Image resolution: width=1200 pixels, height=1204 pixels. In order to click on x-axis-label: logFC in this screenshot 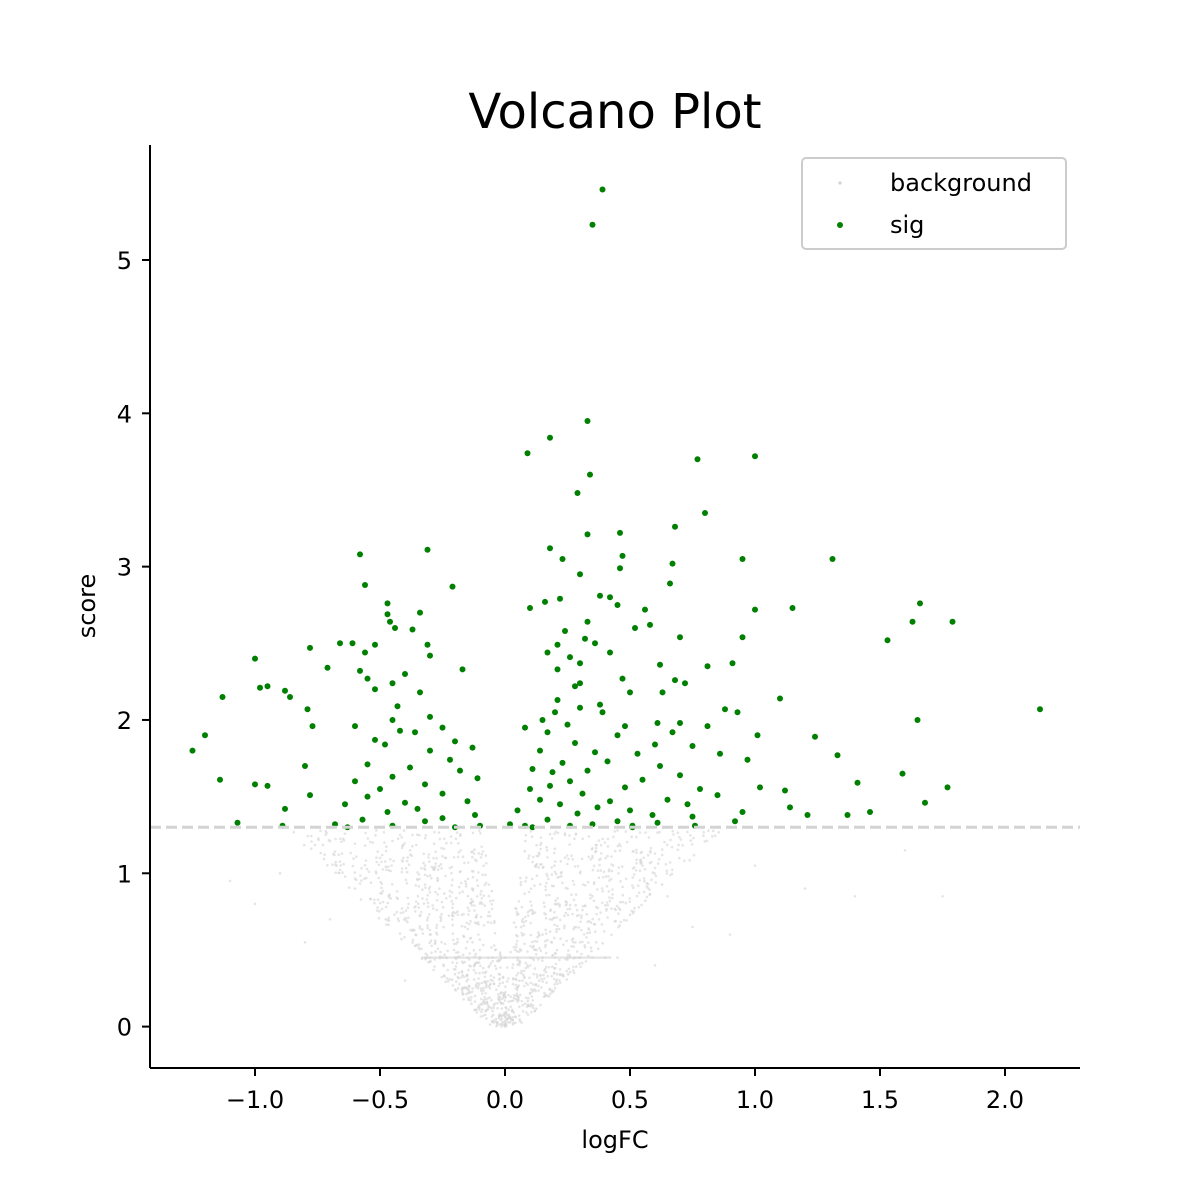, I will do `click(614, 1140)`.